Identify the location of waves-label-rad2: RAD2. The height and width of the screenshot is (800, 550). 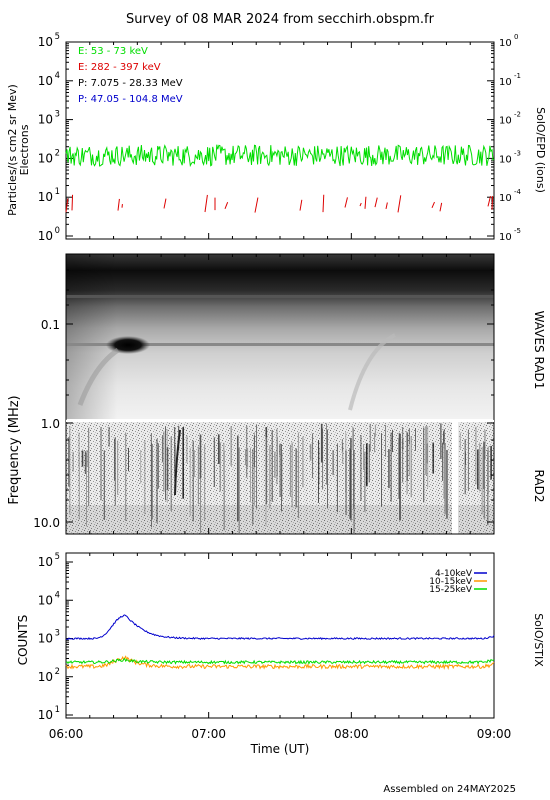
(539, 486).